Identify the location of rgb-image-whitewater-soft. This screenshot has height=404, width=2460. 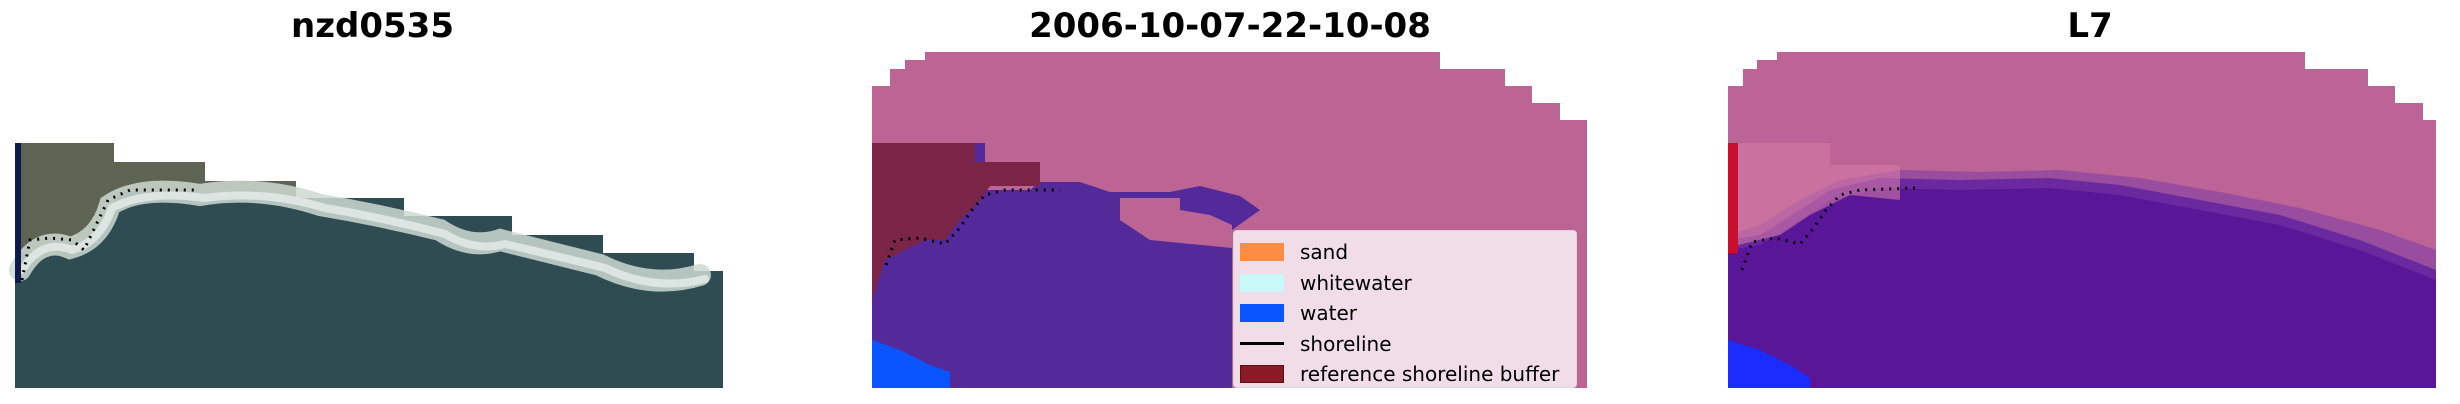
(363, 239).